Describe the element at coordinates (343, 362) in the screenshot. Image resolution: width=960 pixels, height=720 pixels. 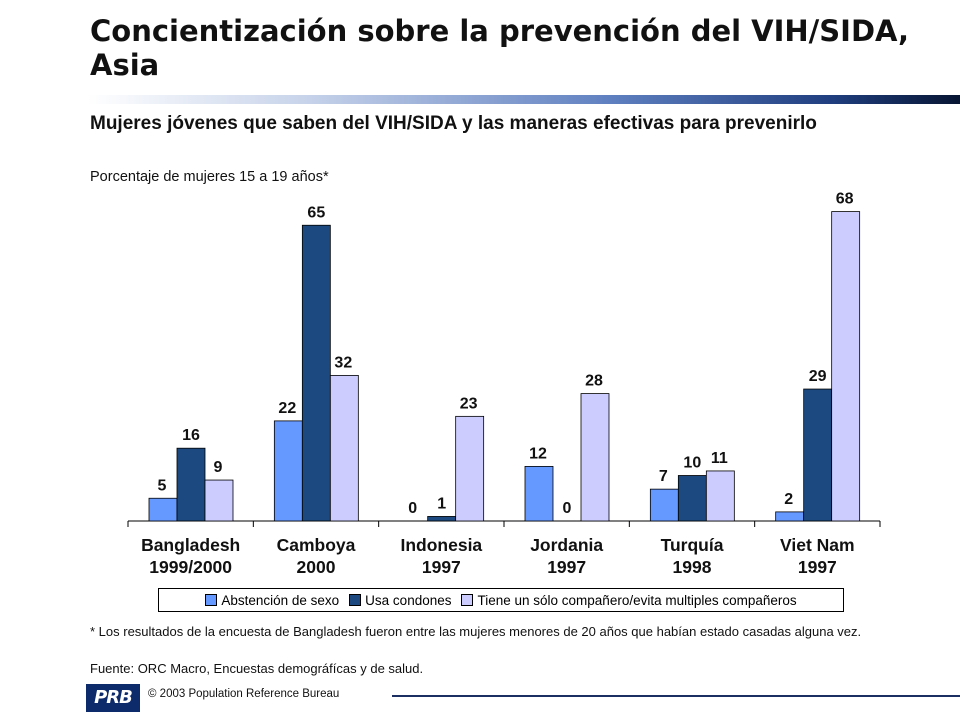
I see `data-label: 32` at that location.